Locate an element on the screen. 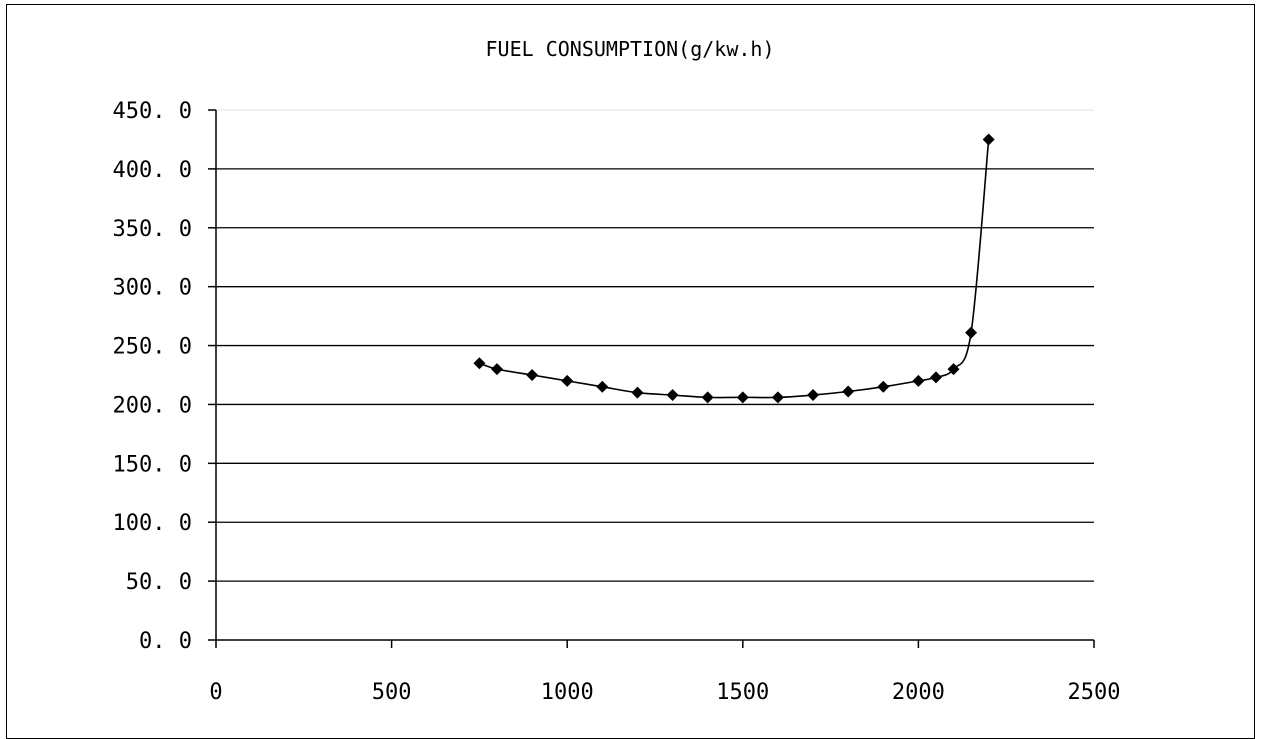  y-tick-label: 350. 0 is located at coordinates (152, 229).